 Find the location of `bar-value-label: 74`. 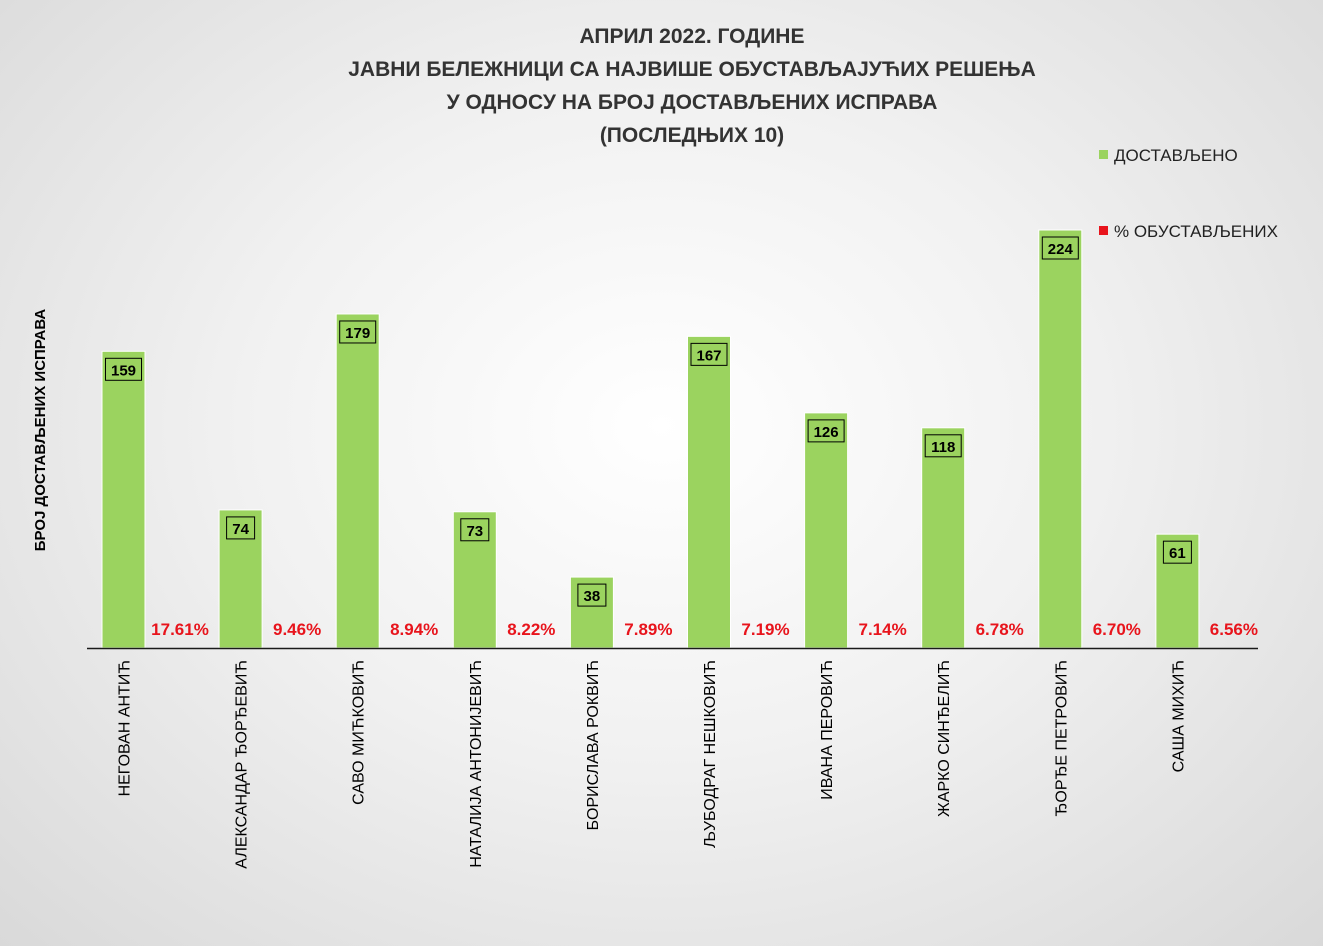

bar-value-label: 74 is located at coordinates (240, 529).